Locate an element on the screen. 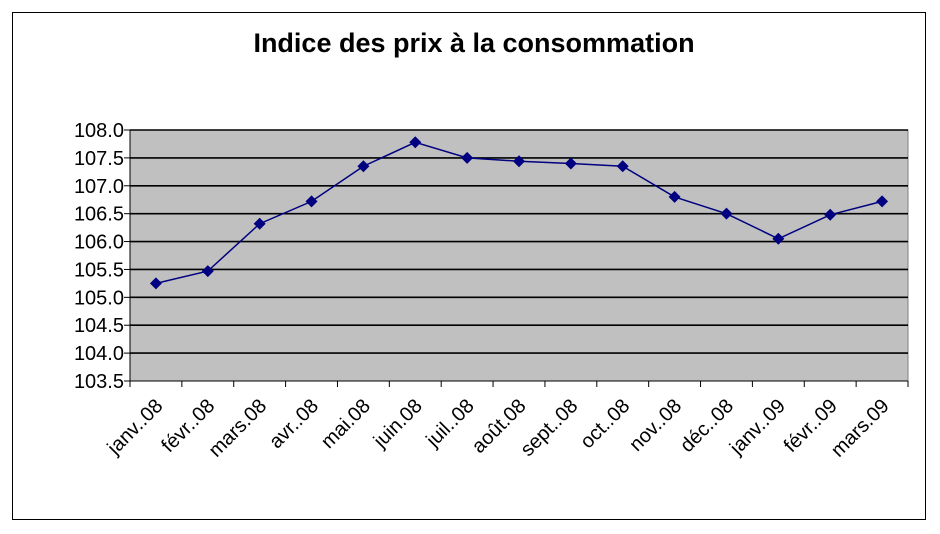 The image size is (940, 534). x-tick-label: janv..08 is located at coordinates (135, 427).